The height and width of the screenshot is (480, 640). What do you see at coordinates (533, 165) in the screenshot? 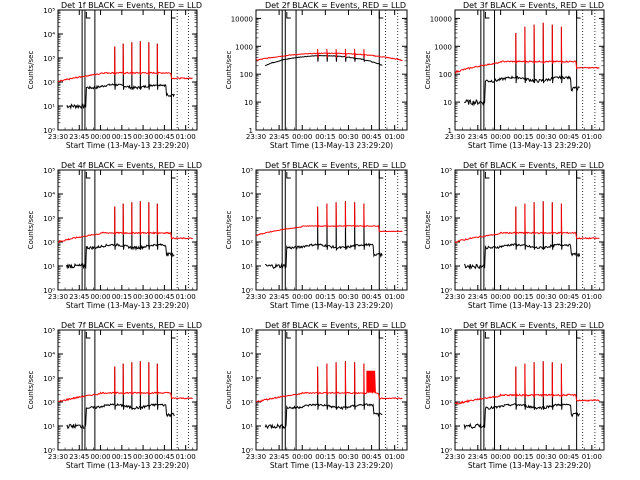
I see `panel-title: Det 6f BLACK = Events, RED = LLD` at bounding box center [533, 165].